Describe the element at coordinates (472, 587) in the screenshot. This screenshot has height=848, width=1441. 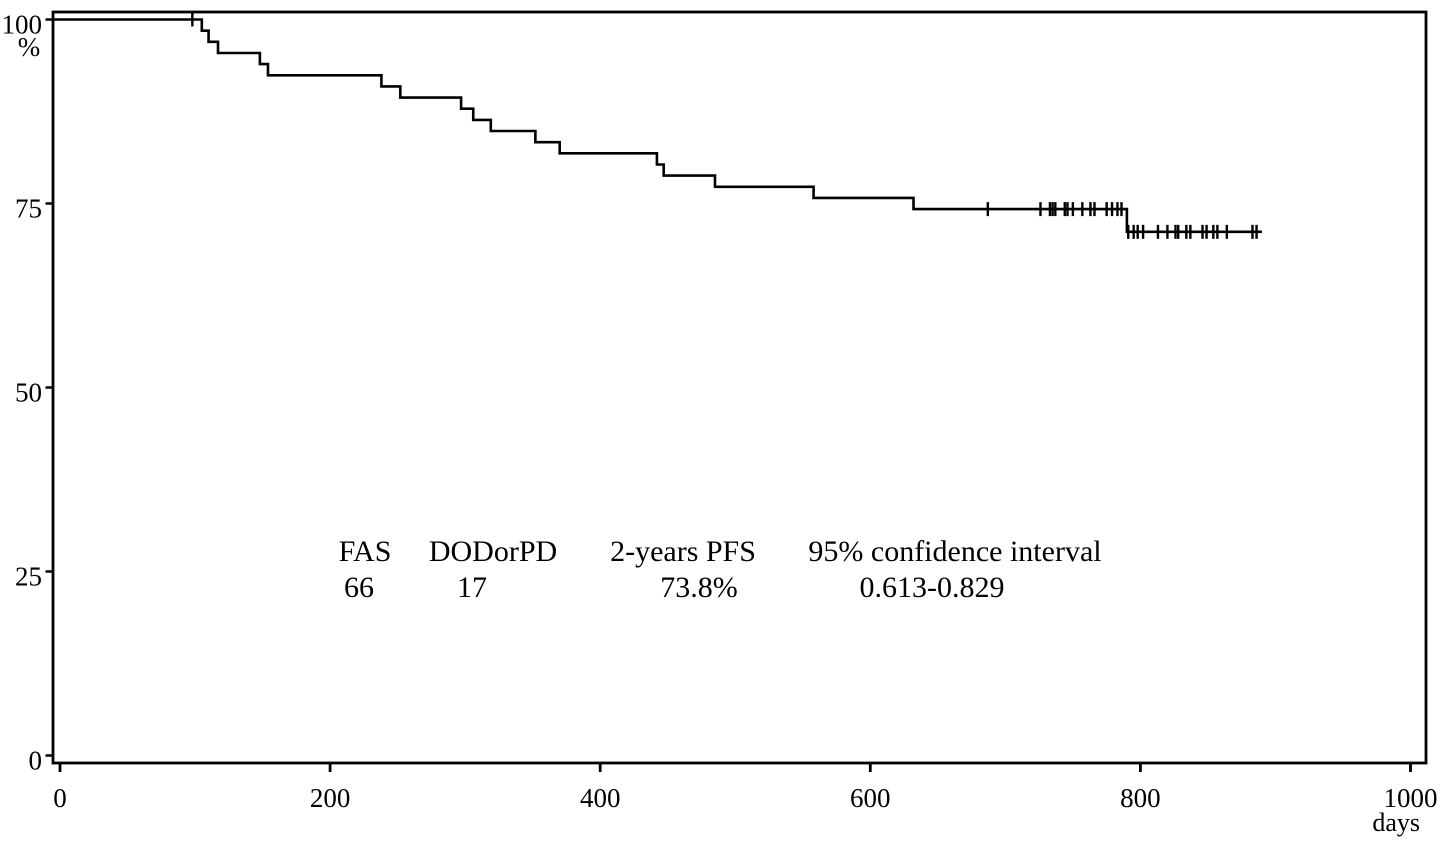
I see `summary-value: 17` at that location.